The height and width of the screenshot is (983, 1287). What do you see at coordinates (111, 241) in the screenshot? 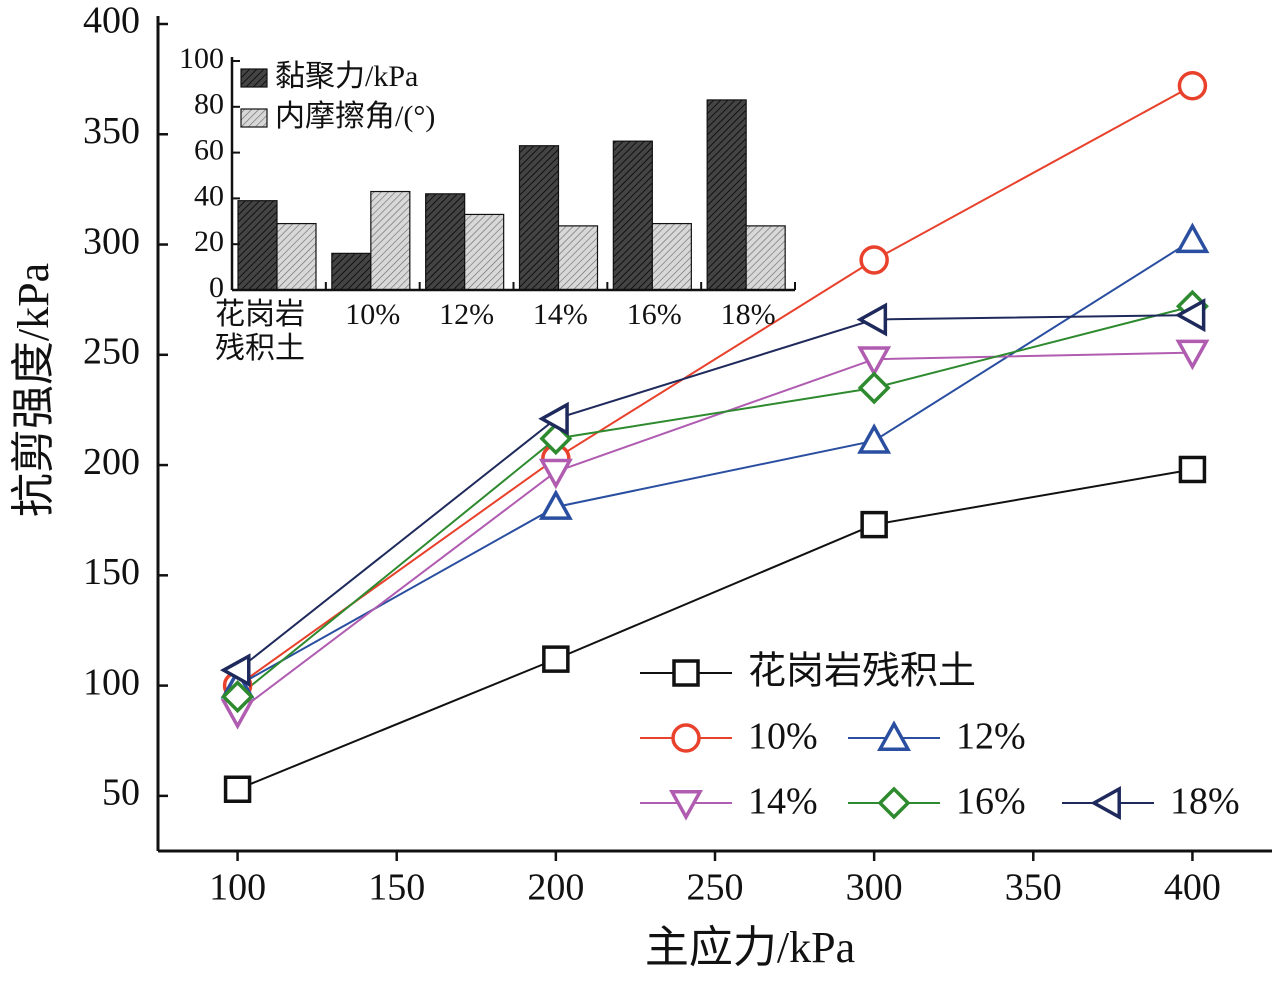
I see `y-tick-label: 300` at bounding box center [111, 241].